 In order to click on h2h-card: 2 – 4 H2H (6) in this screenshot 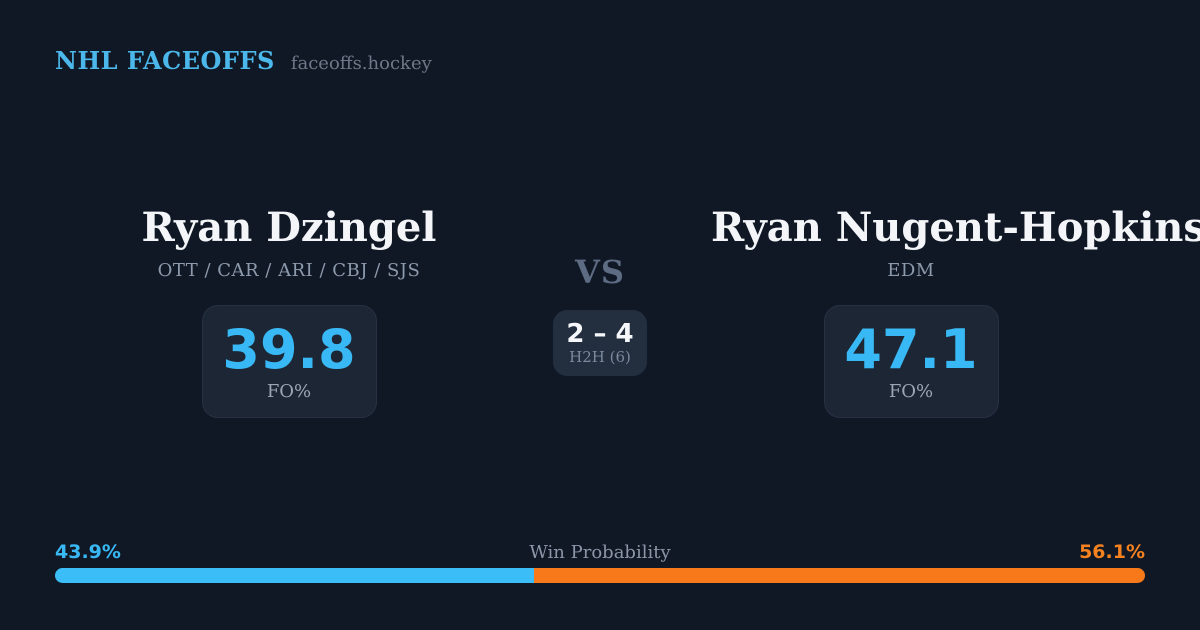, I will do `click(600, 343)`.